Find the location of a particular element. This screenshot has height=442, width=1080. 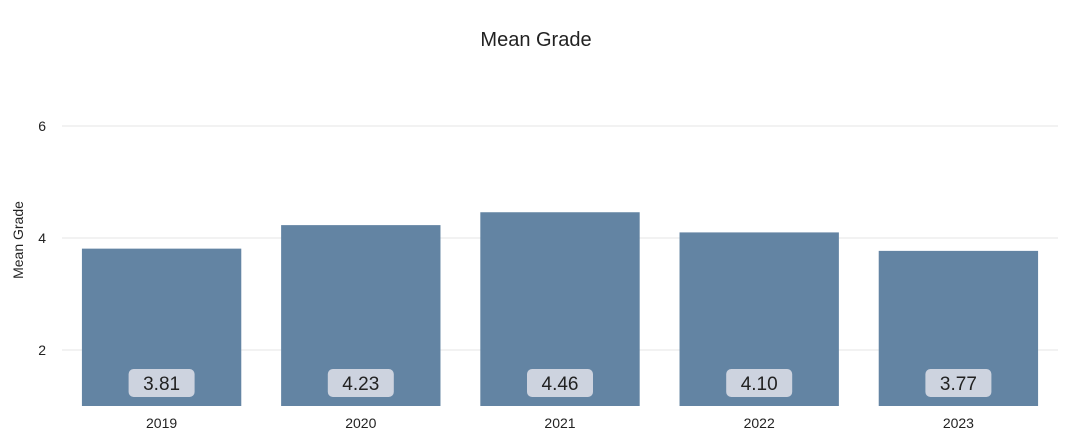

data-label-text: 3.77 is located at coordinates (958, 384).